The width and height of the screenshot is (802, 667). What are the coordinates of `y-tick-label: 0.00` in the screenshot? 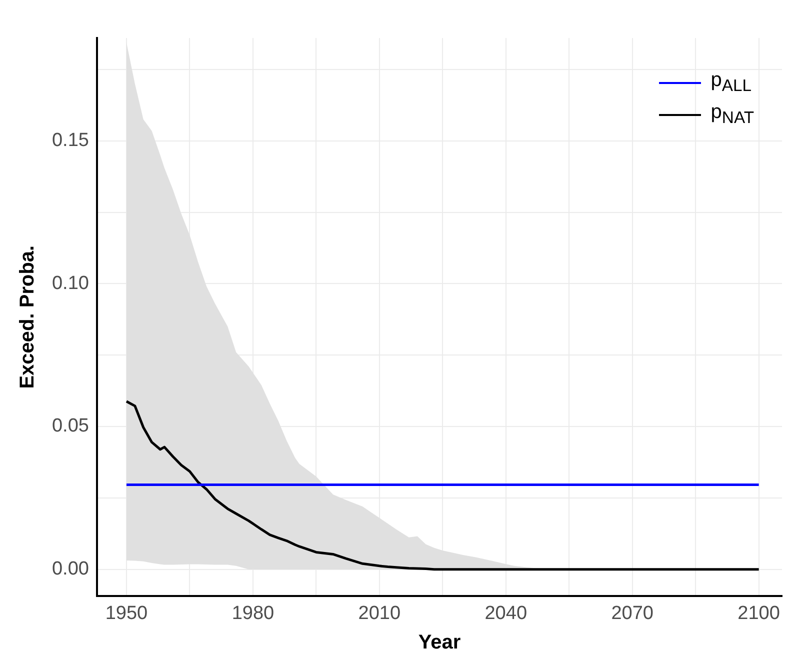 It's located at (70, 569).